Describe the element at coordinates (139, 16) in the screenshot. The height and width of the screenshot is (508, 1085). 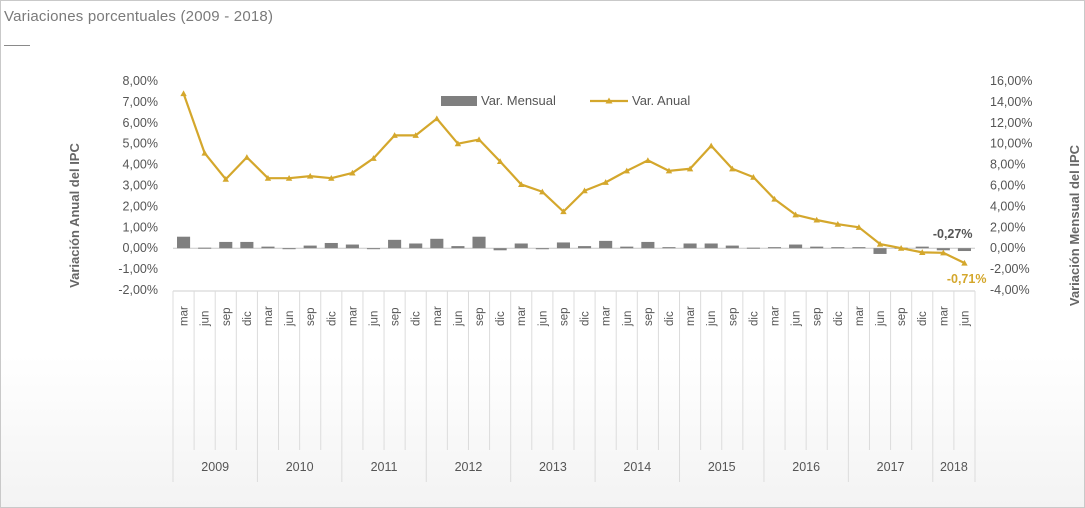
I see `page-title: Variaciones porcentuales (2009 - 2018)` at that location.